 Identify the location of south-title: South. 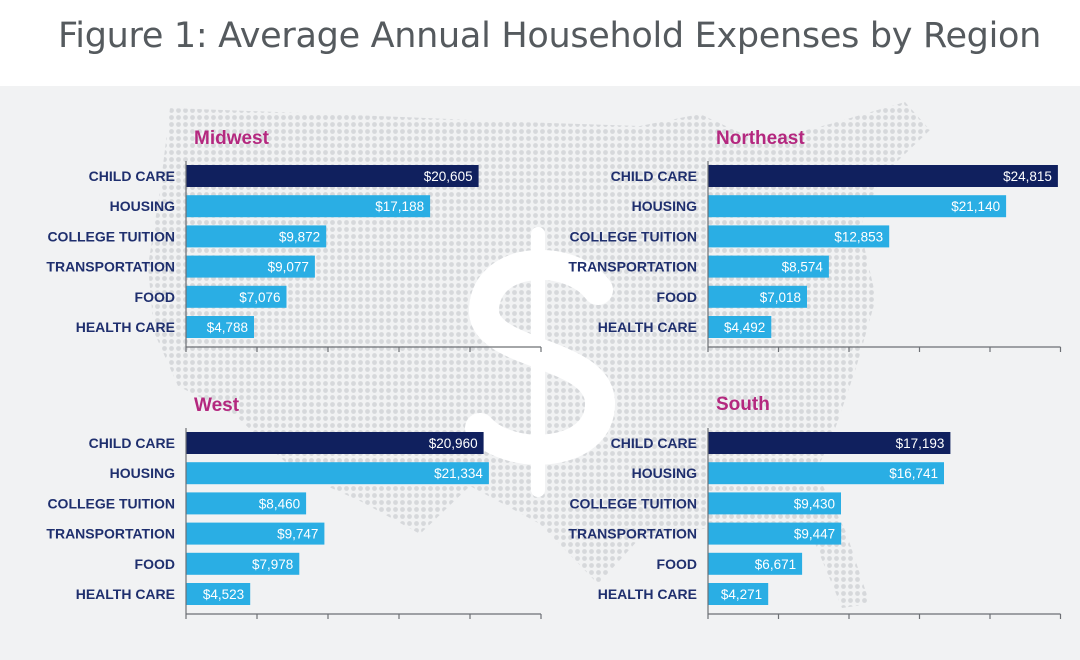
(743, 404).